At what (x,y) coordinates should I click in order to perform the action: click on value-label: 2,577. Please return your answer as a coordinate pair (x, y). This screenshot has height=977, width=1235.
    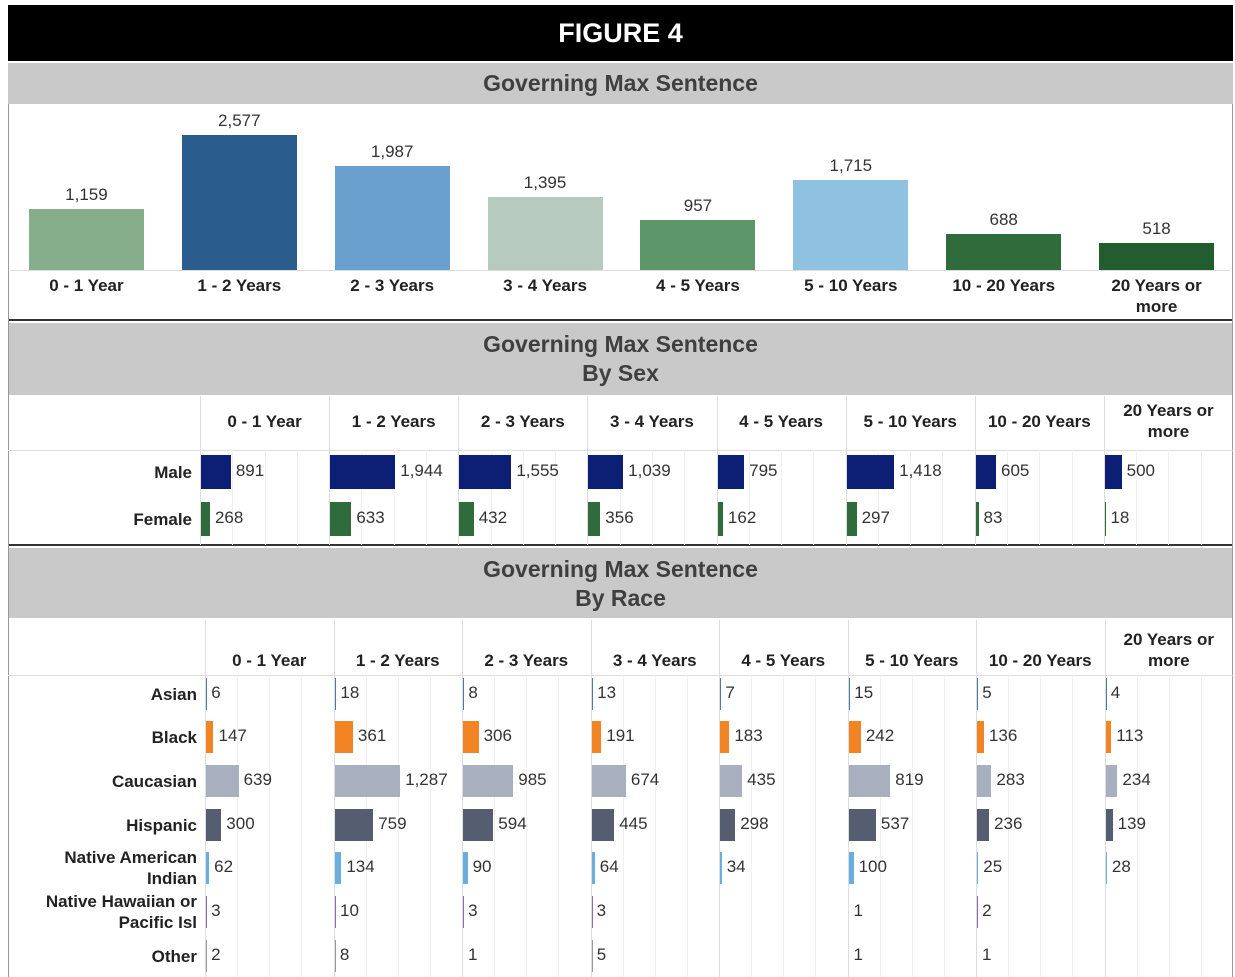
    Looking at the image, I should click on (239, 120).